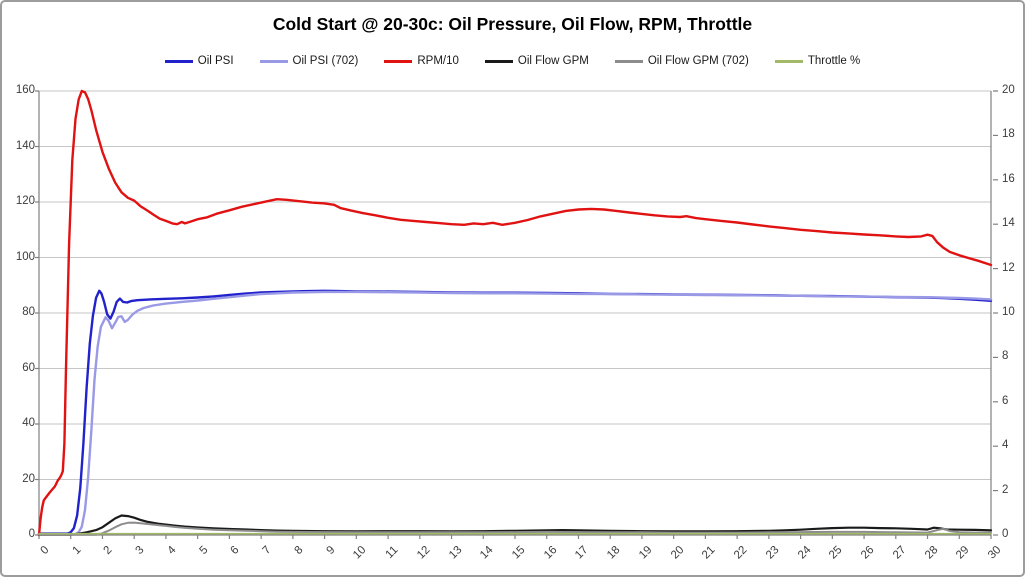 This screenshot has width=1025, height=577. What do you see at coordinates (1005, 356) in the screenshot?
I see `right-axis-tick-label: 8` at bounding box center [1005, 356].